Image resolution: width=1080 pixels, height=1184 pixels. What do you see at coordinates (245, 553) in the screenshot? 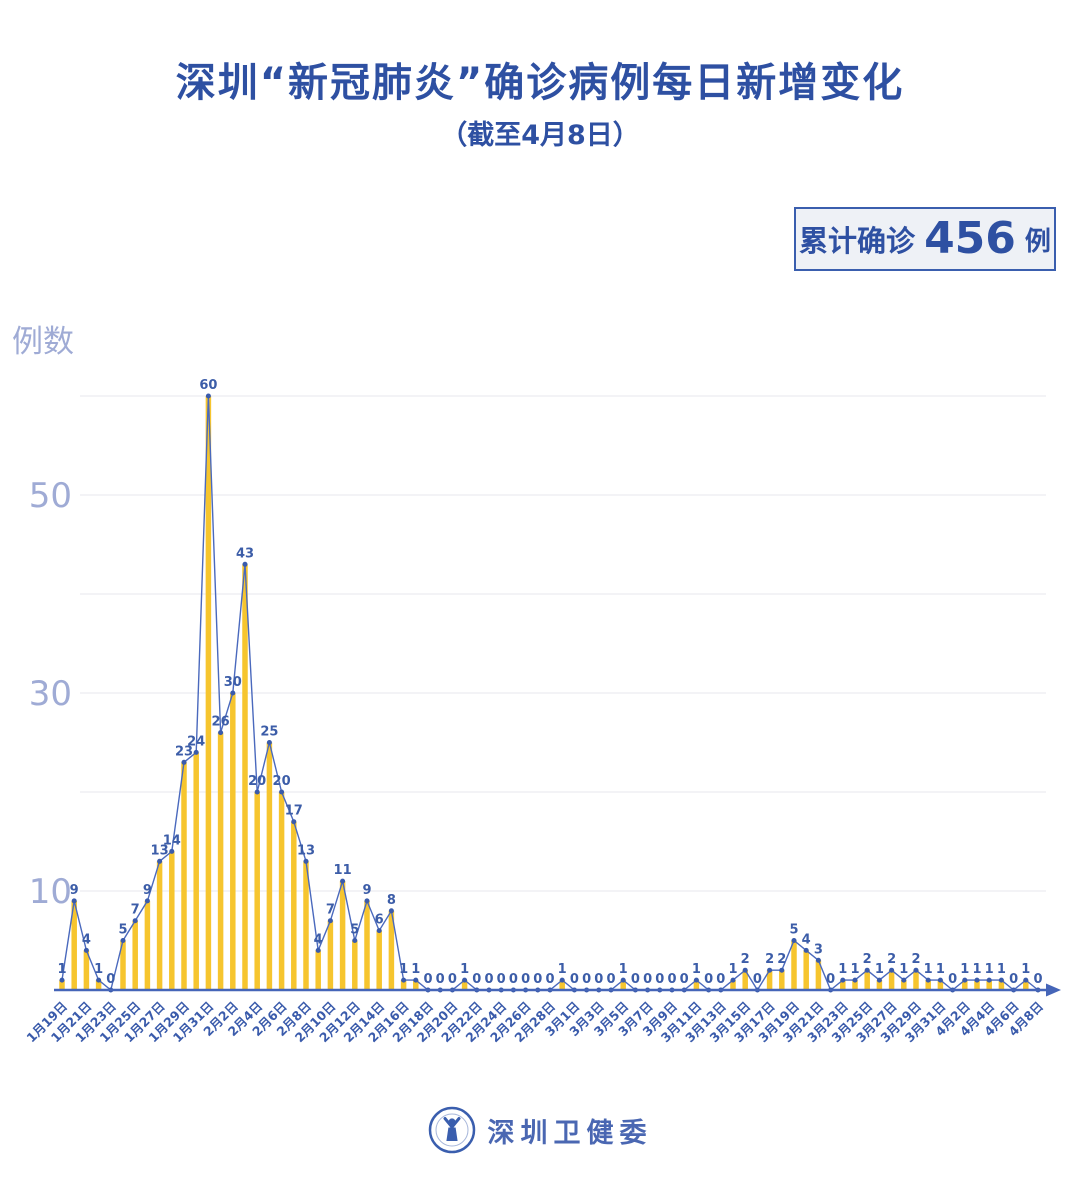
I see `value-label: 43` at bounding box center [245, 553].